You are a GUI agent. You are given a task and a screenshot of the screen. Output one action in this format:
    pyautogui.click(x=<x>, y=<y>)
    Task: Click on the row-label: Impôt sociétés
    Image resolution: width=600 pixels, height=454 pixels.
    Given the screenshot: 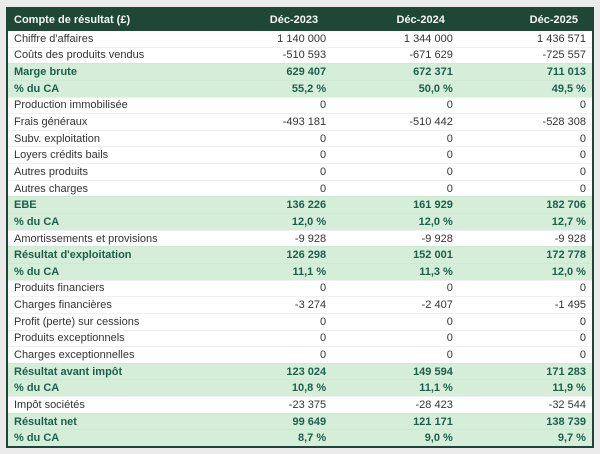 What is the action you would take?
    pyautogui.click(x=49, y=404)
    